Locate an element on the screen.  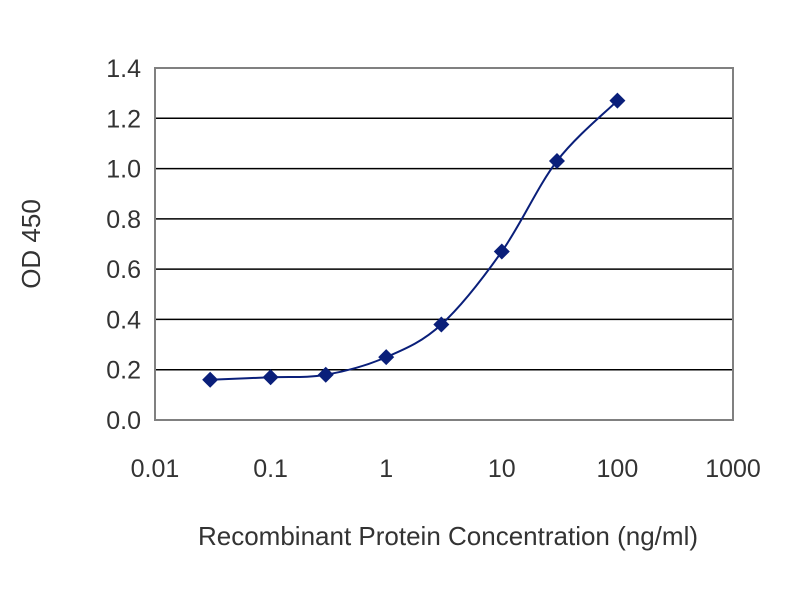
y-tick-label: 0.2 is located at coordinates (123, 371).